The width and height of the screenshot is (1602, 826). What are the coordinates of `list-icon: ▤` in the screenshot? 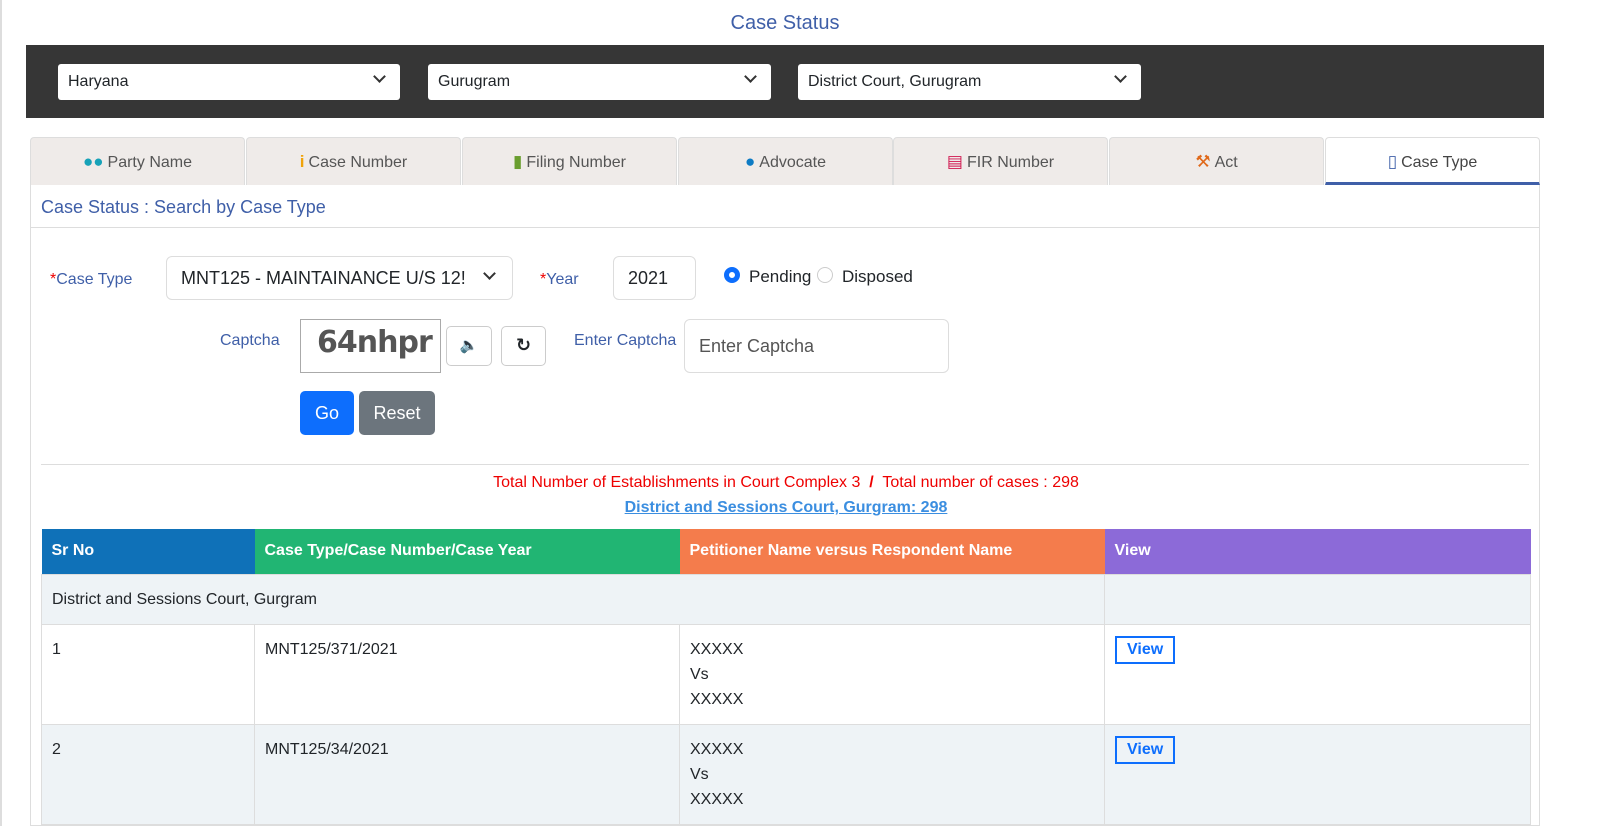 It's located at (954, 161).